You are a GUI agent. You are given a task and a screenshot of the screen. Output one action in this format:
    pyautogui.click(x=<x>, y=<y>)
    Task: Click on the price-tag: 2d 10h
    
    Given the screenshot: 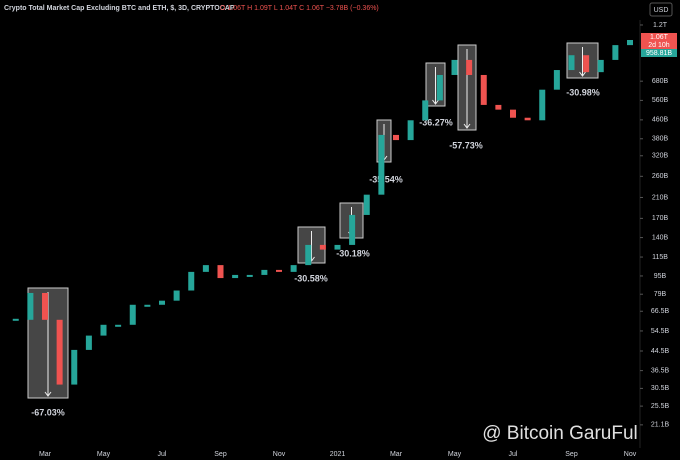 What is the action you would take?
    pyautogui.click(x=659, y=45)
    